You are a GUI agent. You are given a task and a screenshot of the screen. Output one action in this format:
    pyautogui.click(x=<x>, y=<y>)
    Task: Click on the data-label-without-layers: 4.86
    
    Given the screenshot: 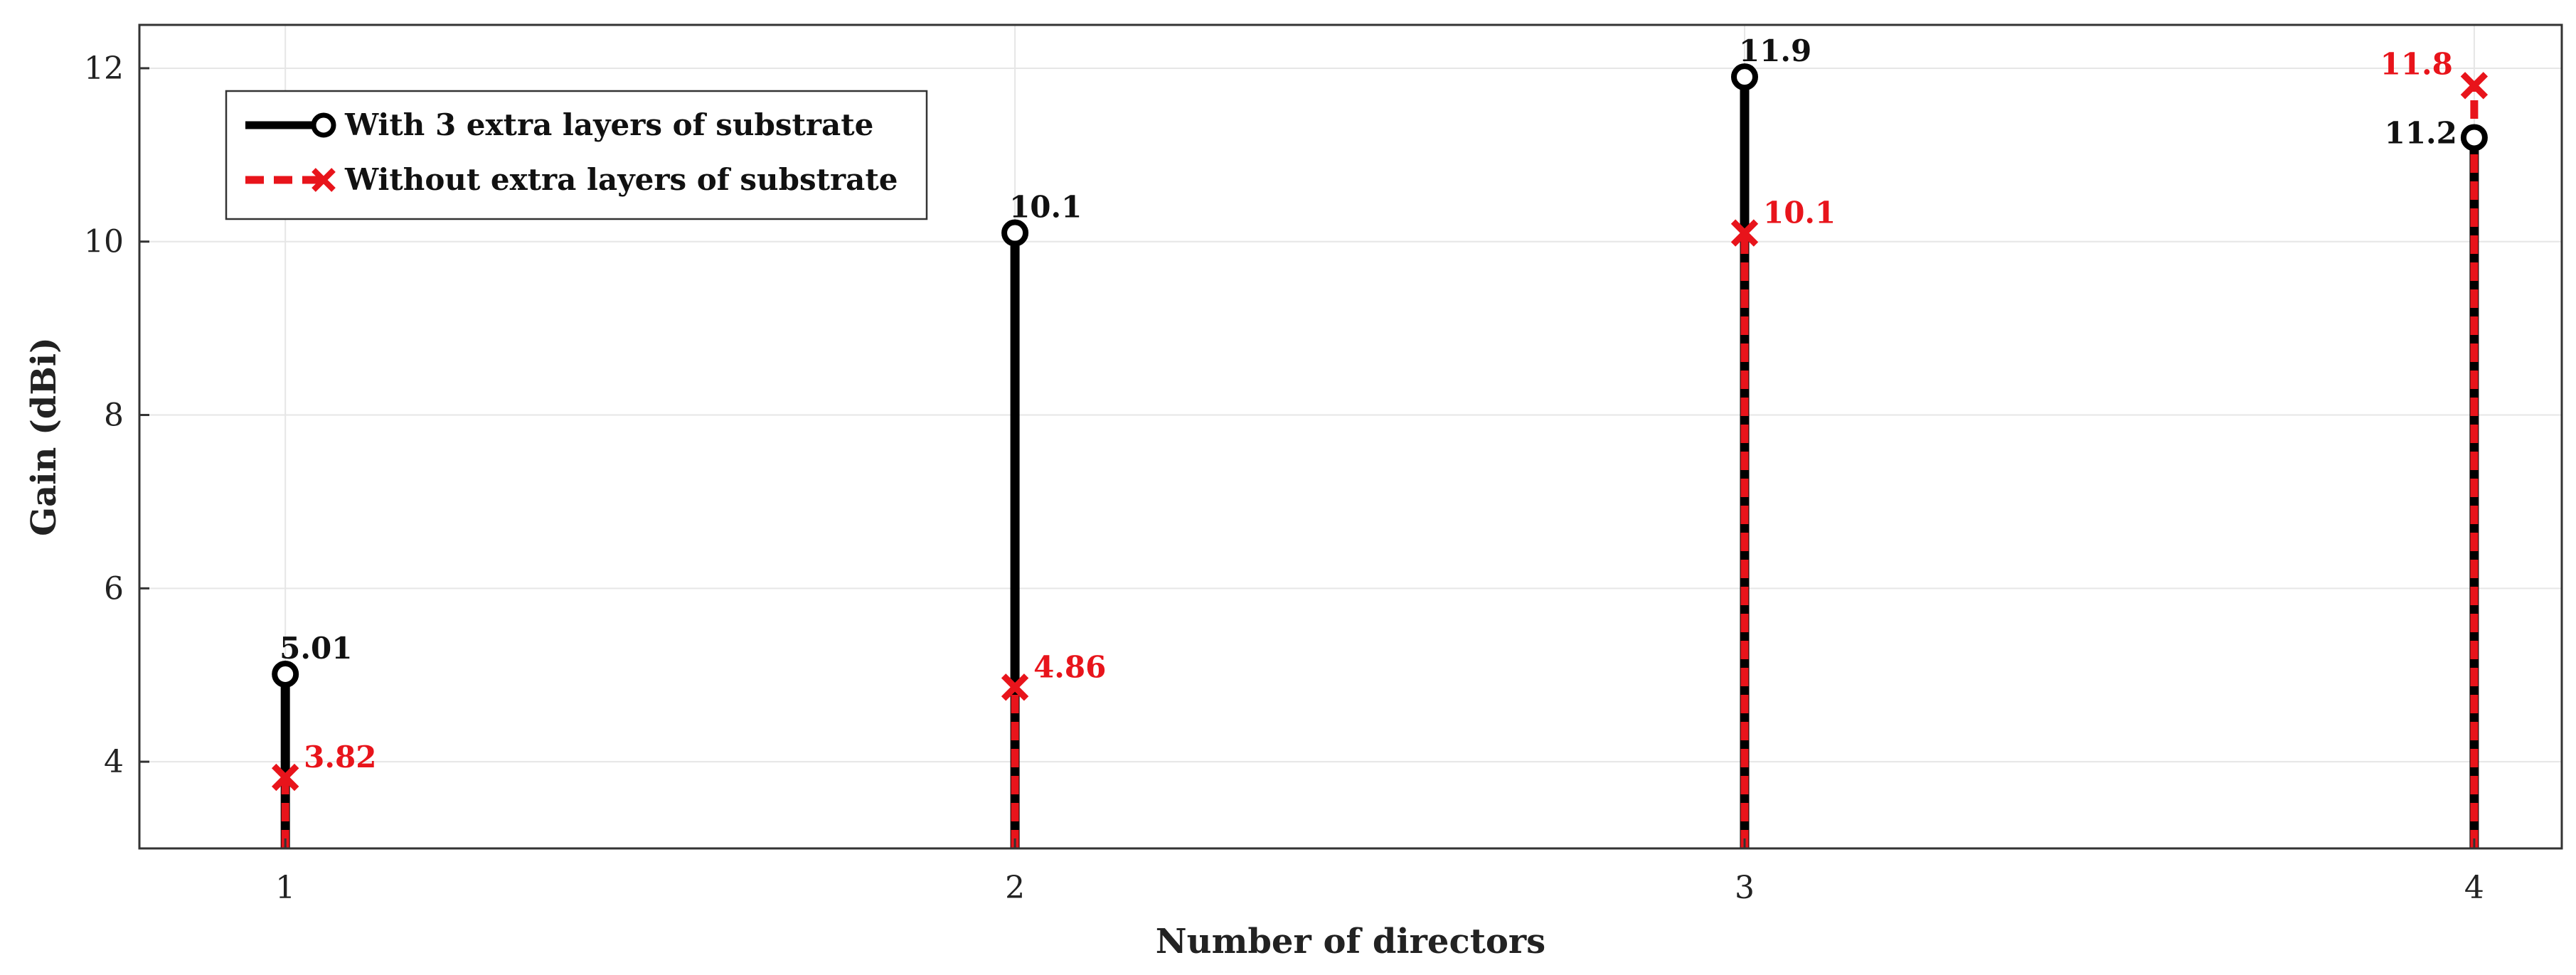 What is the action you would take?
    pyautogui.click(x=1069, y=666)
    